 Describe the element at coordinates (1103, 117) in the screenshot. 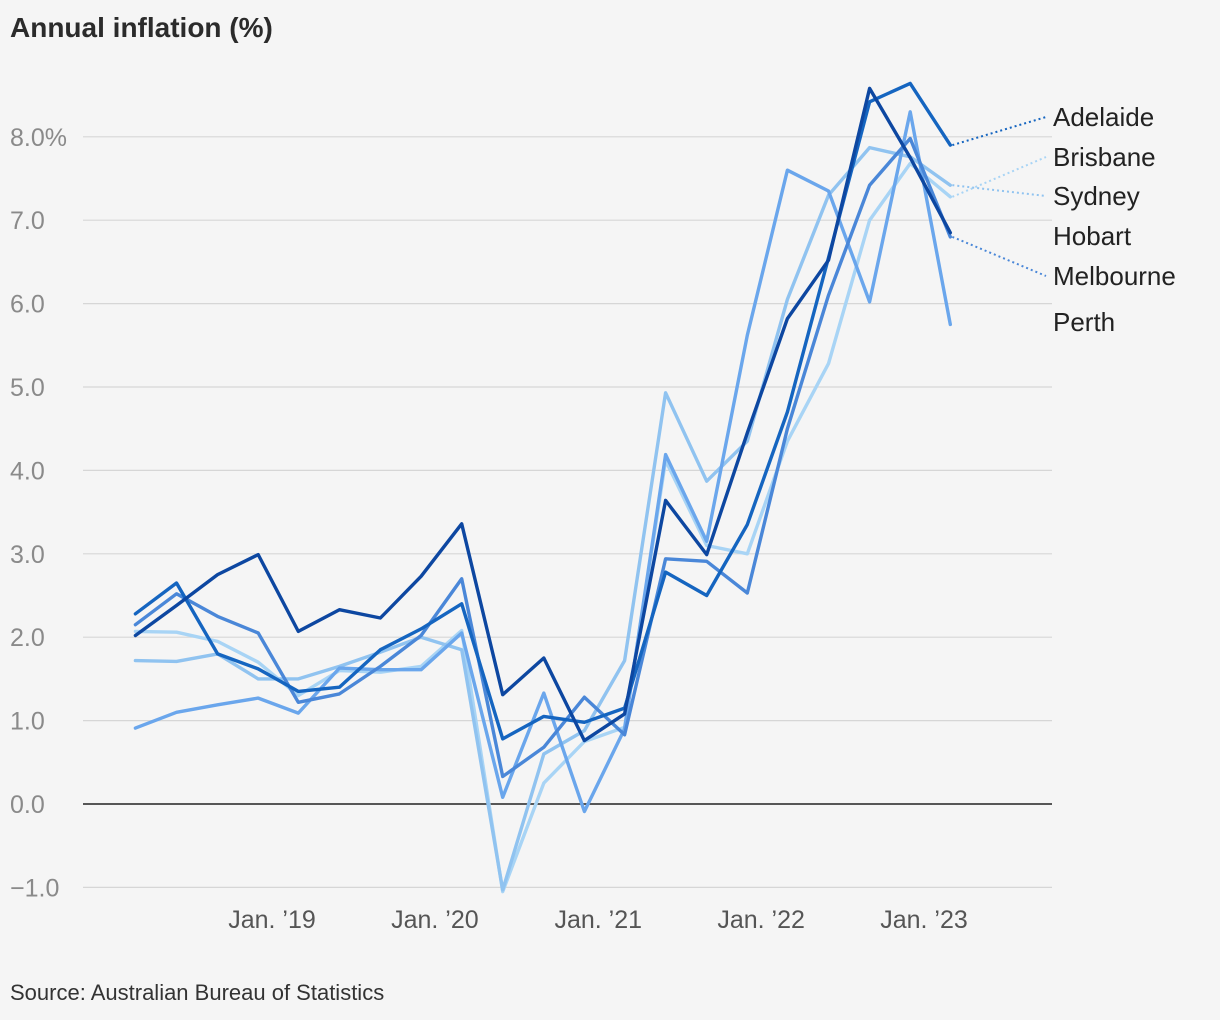

I see `series-label-adelaide: Adelaide` at that location.